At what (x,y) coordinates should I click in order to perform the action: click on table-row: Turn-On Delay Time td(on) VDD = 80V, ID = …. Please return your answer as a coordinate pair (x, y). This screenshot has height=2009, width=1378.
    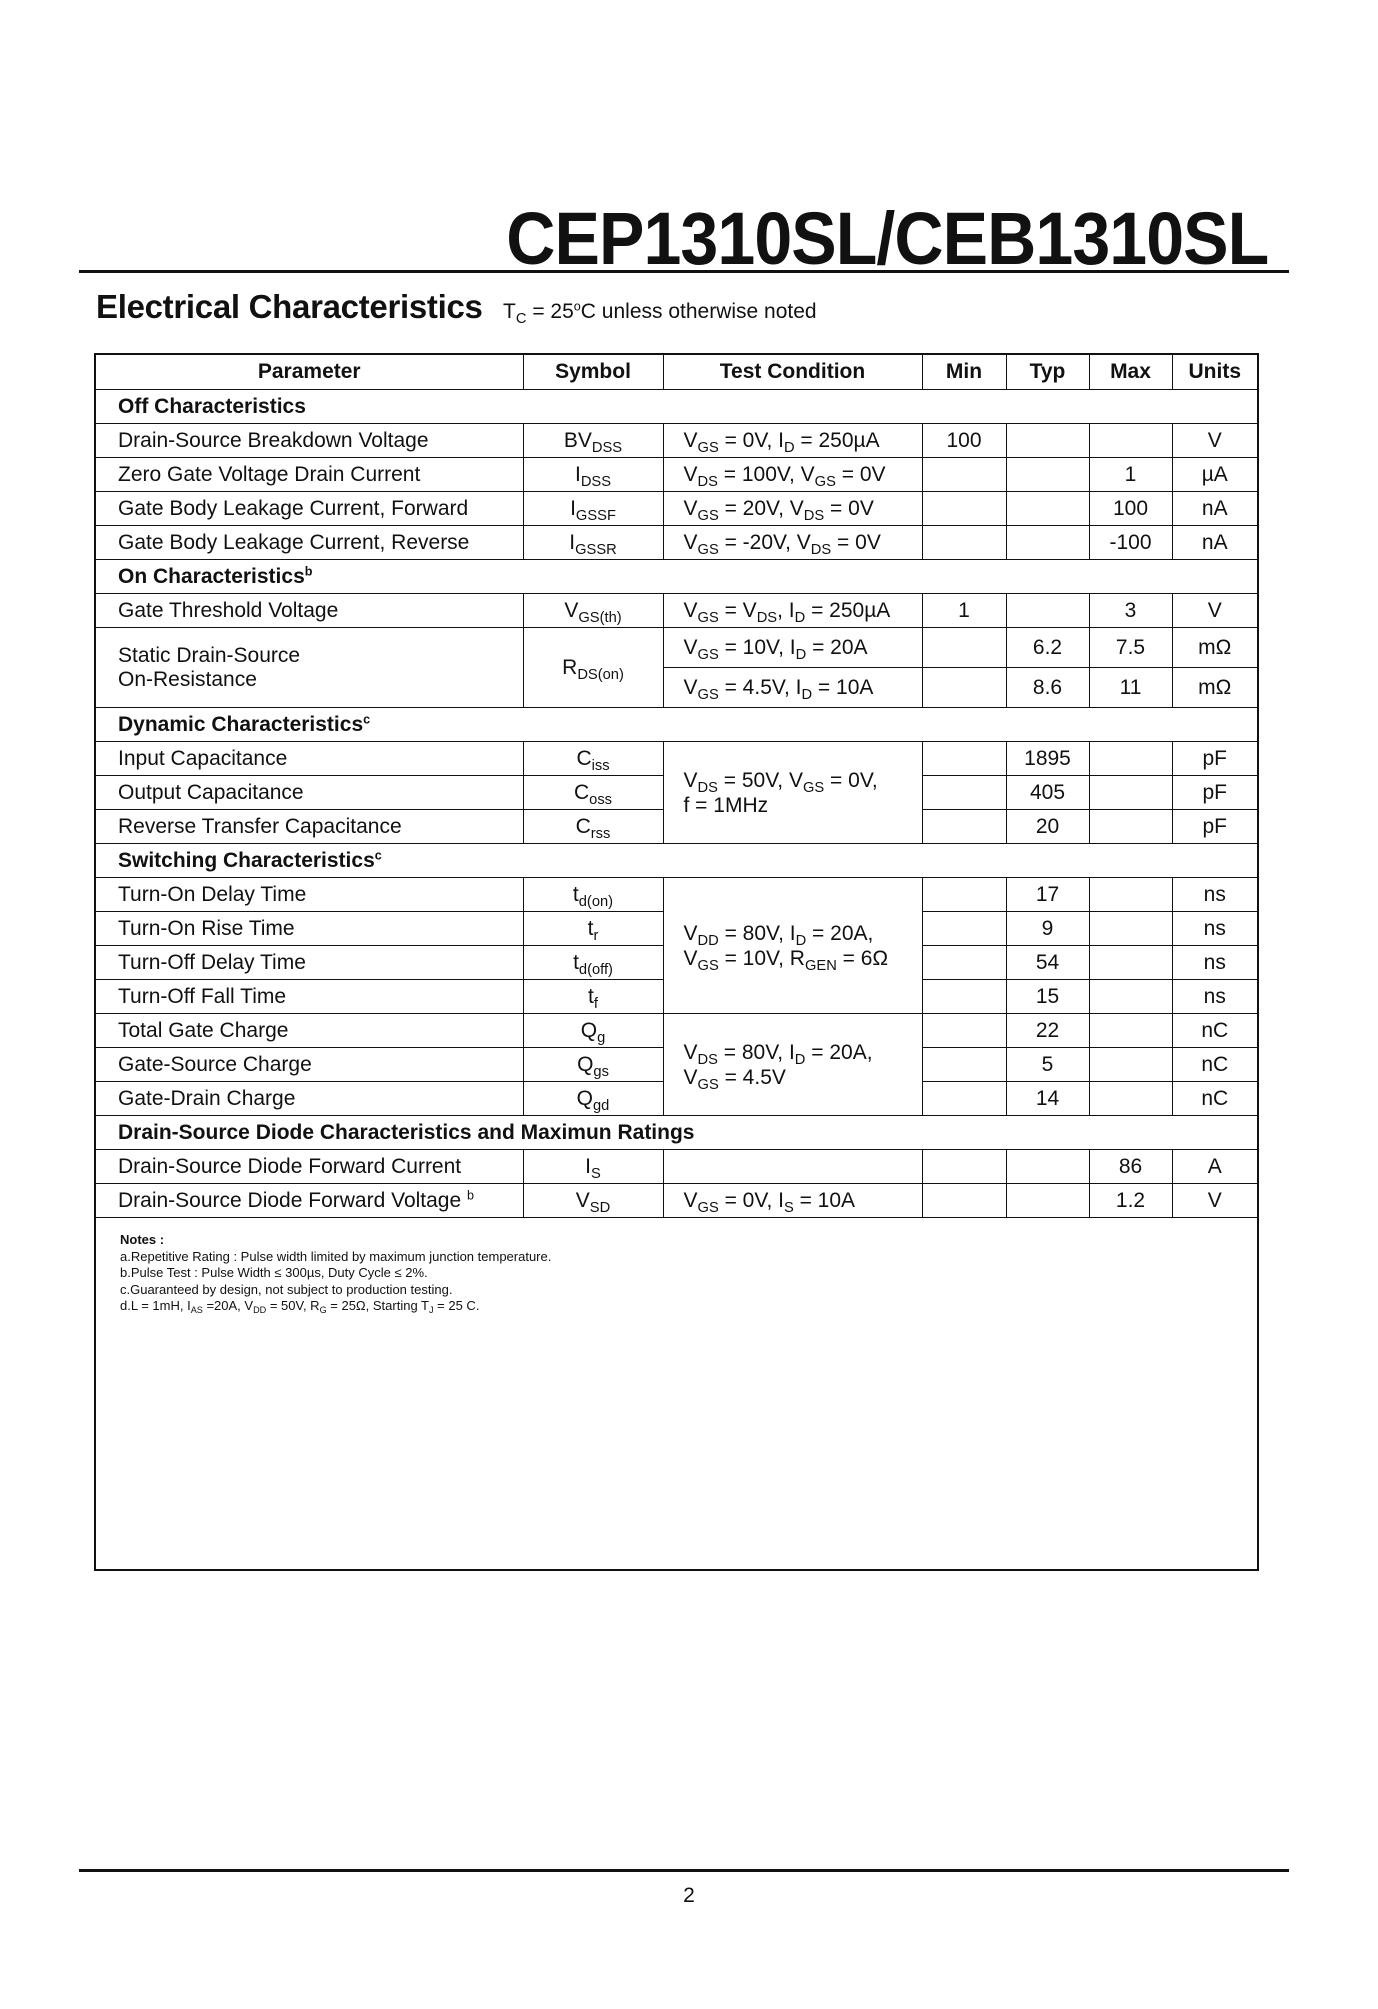
    Looking at the image, I should click on (676, 945).